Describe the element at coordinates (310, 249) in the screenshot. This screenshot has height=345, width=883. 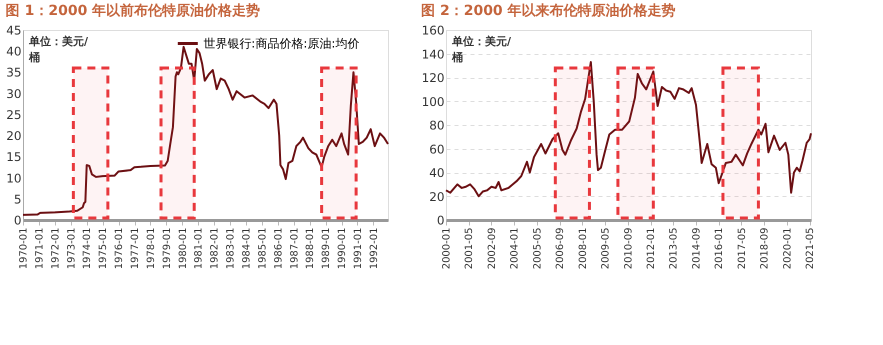
I see `x-tick-label: 1988-01` at that location.